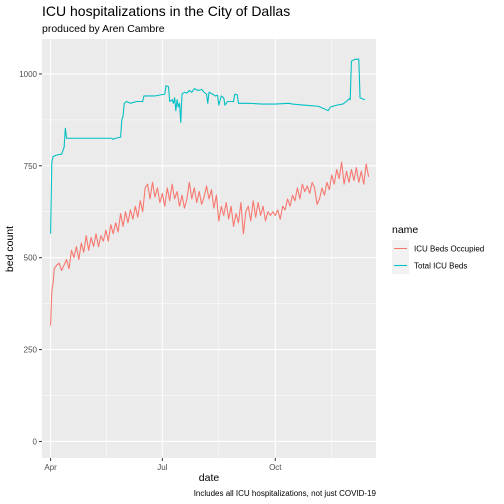 This screenshot has width=504, height=504. What do you see at coordinates (209, 478) in the screenshot?
I see `x-axis-label: date` at bounding box center [209, 478].